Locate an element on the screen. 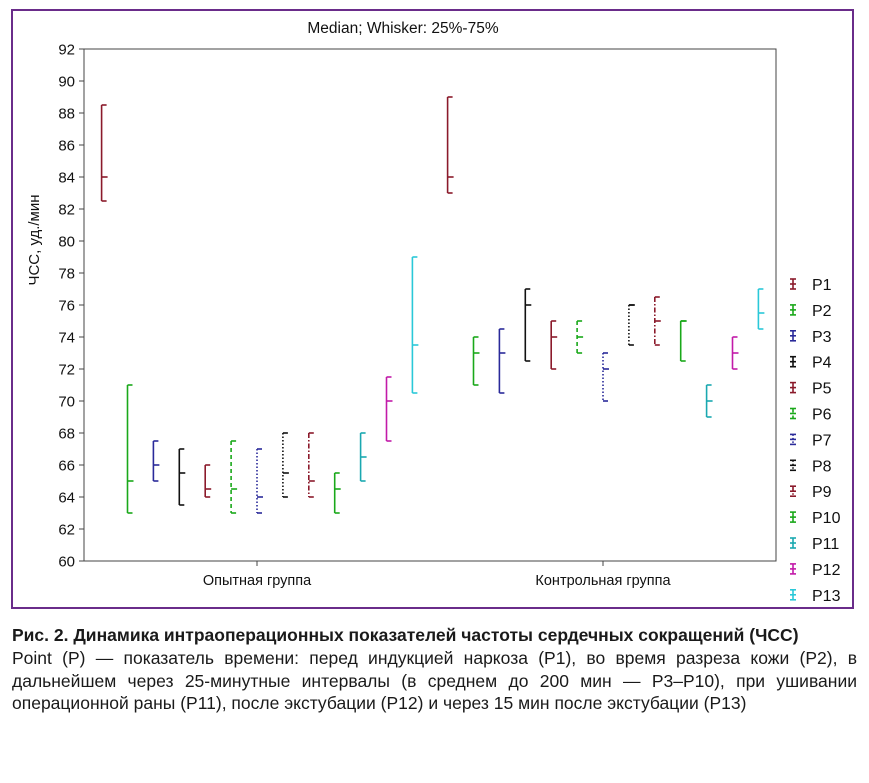 This screenshot has height=783, width=869. legend-label: P2 is located at coordinates (822, 311).